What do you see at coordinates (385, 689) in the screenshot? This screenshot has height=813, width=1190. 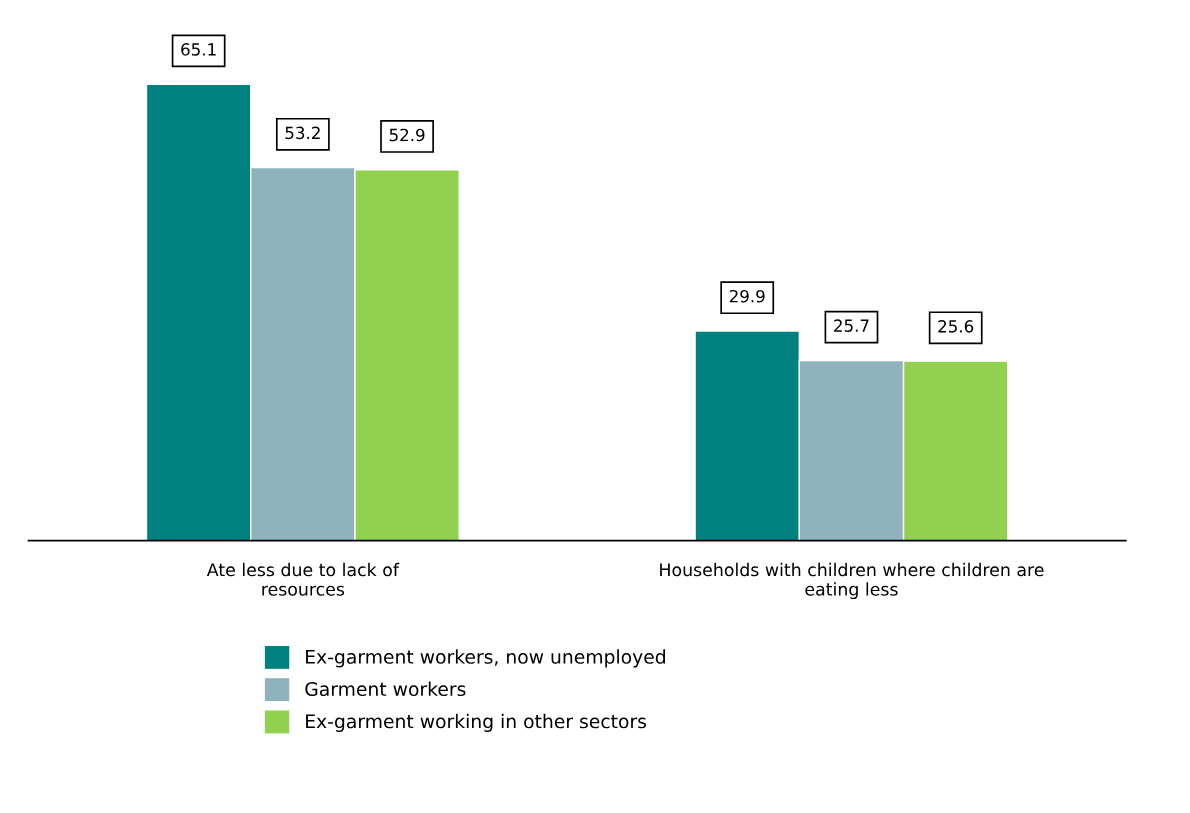 I see `legend-label: Garment workers` at bounding box center [385, 689].